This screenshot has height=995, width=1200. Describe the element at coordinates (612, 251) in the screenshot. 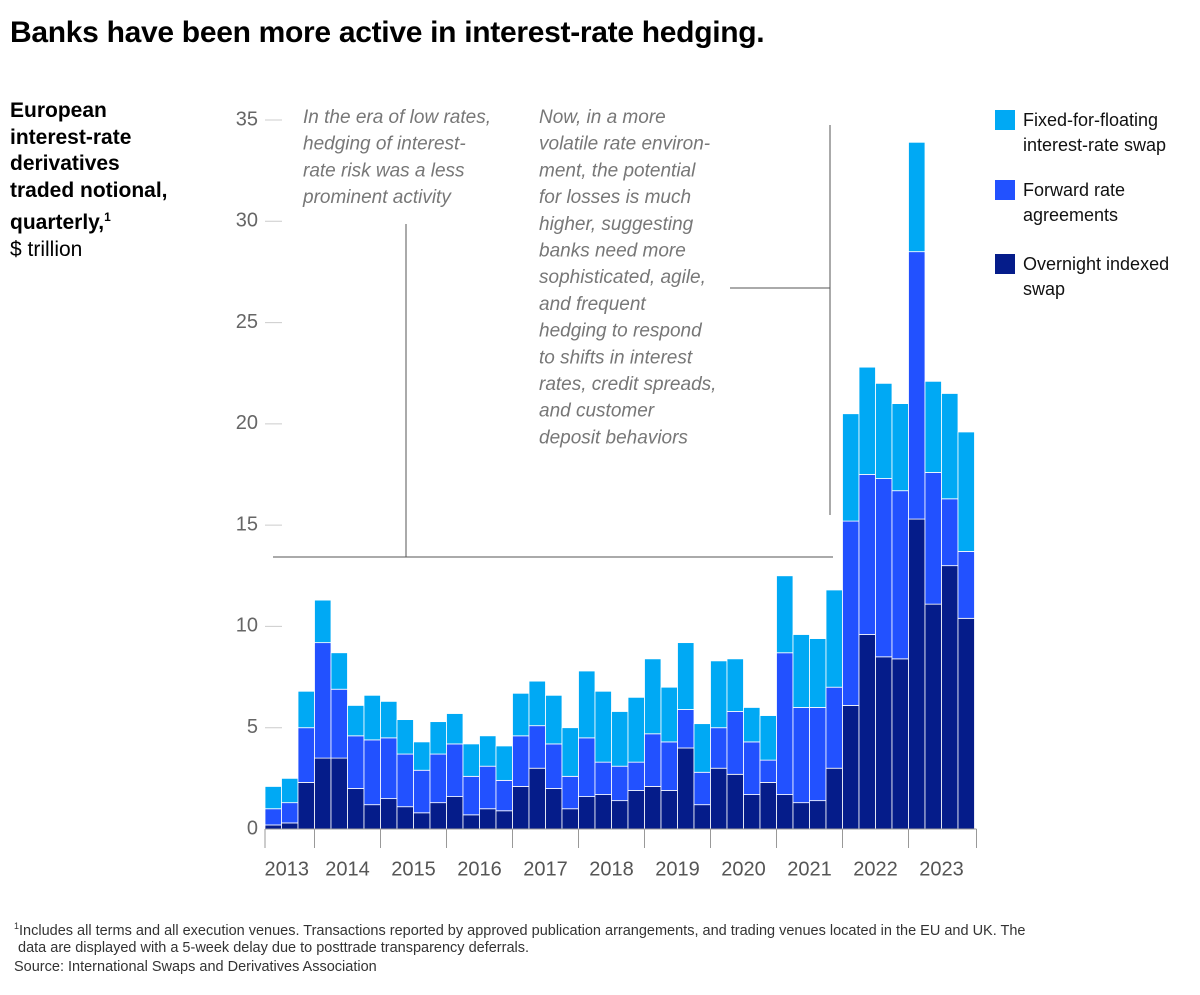

I see `annotation-line: banks need more` at that location.